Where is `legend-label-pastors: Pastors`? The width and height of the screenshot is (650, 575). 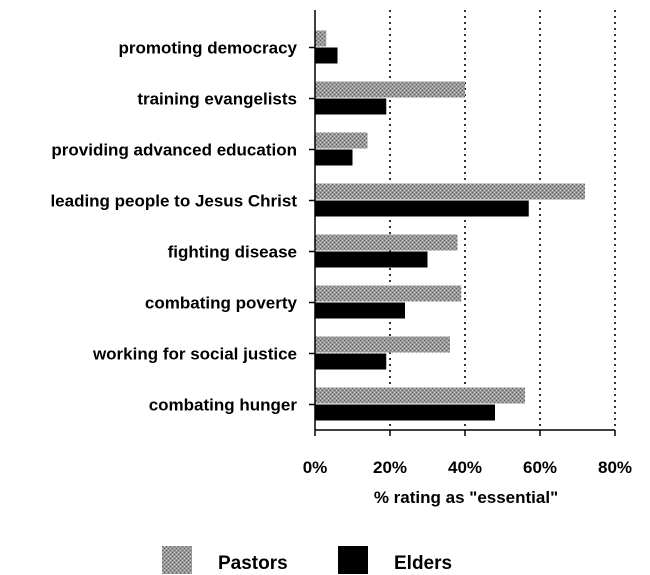 legend-label-pastors: Pastors is located at coordinates (253, 563).